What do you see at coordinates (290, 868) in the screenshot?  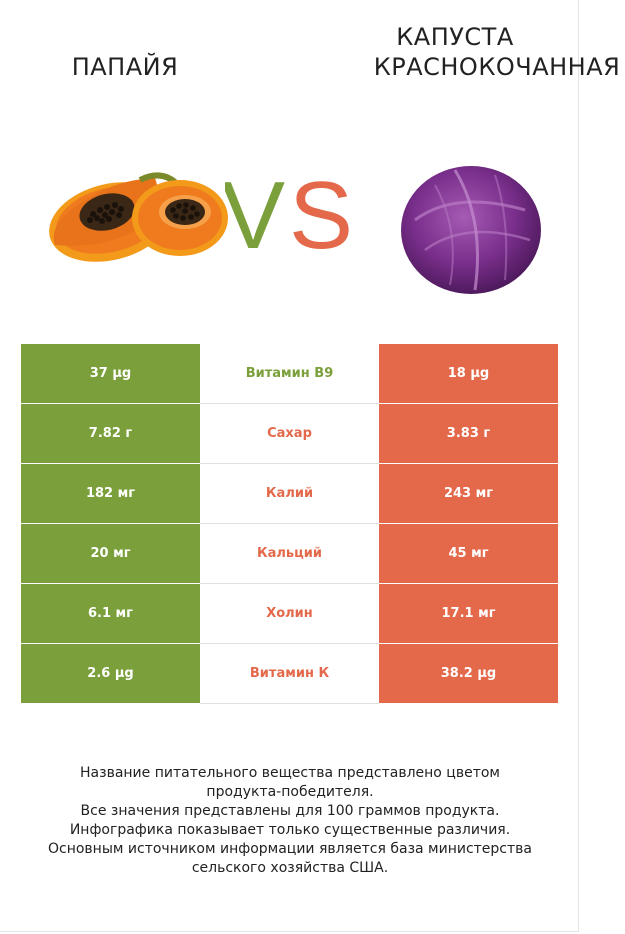 I see `footer-line: сельского хозяйства США.` at bounding box center [290, 868].